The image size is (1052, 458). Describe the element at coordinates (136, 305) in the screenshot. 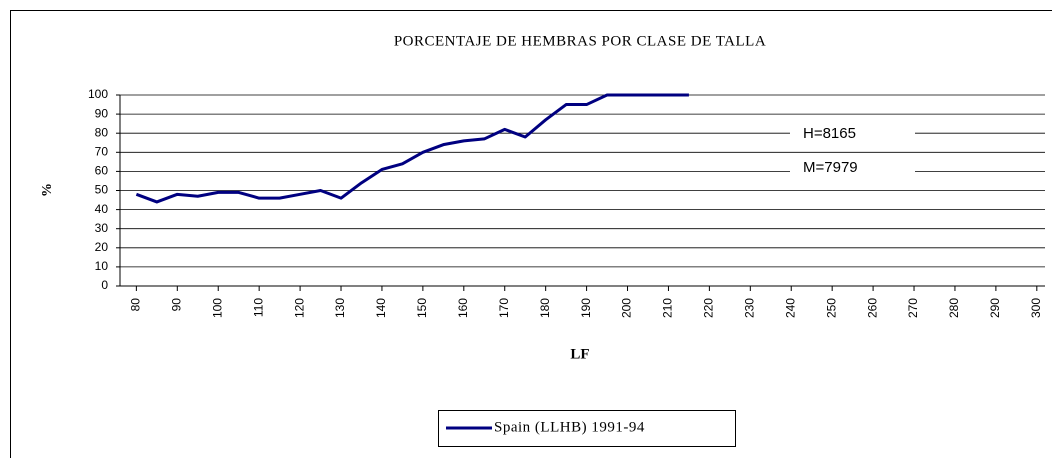

I see `x-tick-label: 80` at that location.